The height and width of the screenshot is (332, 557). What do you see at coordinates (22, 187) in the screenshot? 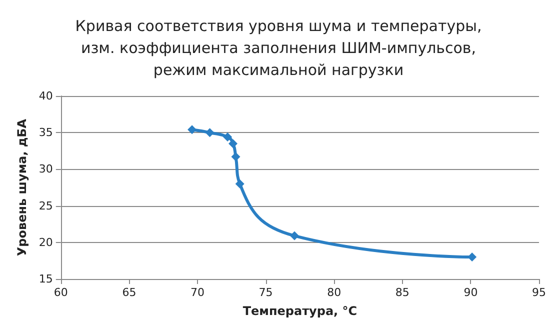
I see `y-axis-title: Уровень шума, дБА` at bounding box center [22, 187].